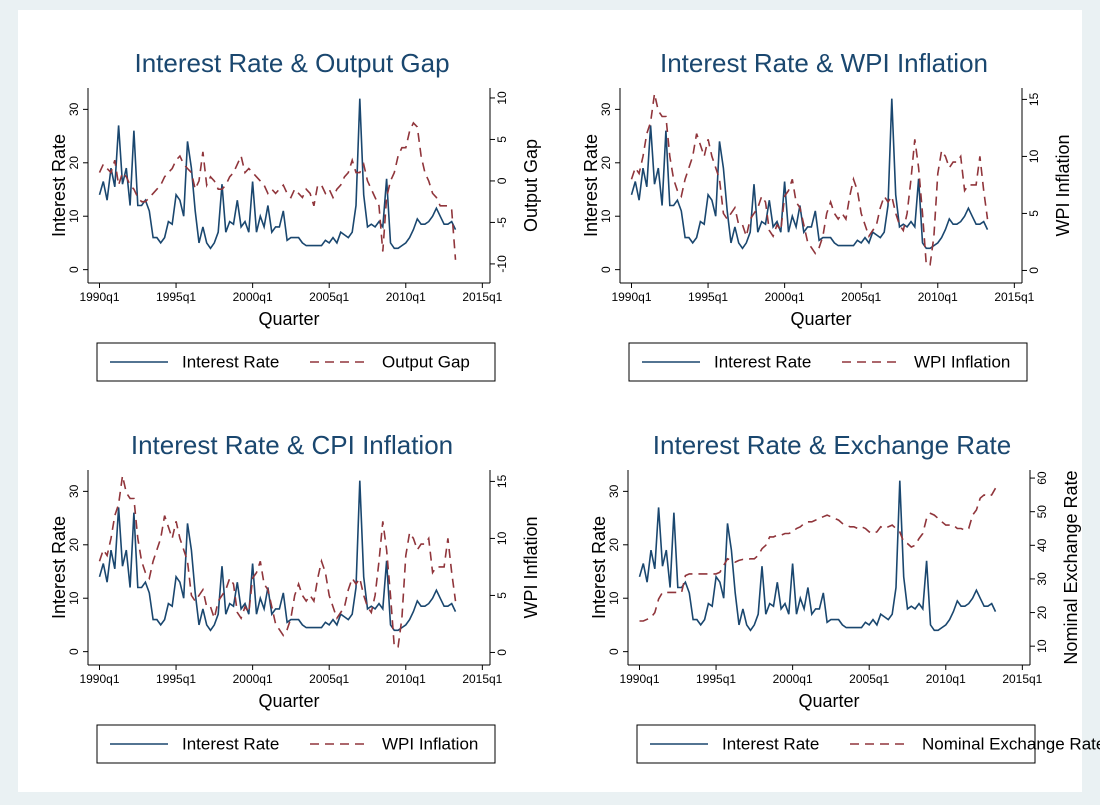  Describe the element at coordinates (1042, 579) in the screenshot. I see `y2-tick-label: 30` at that location.